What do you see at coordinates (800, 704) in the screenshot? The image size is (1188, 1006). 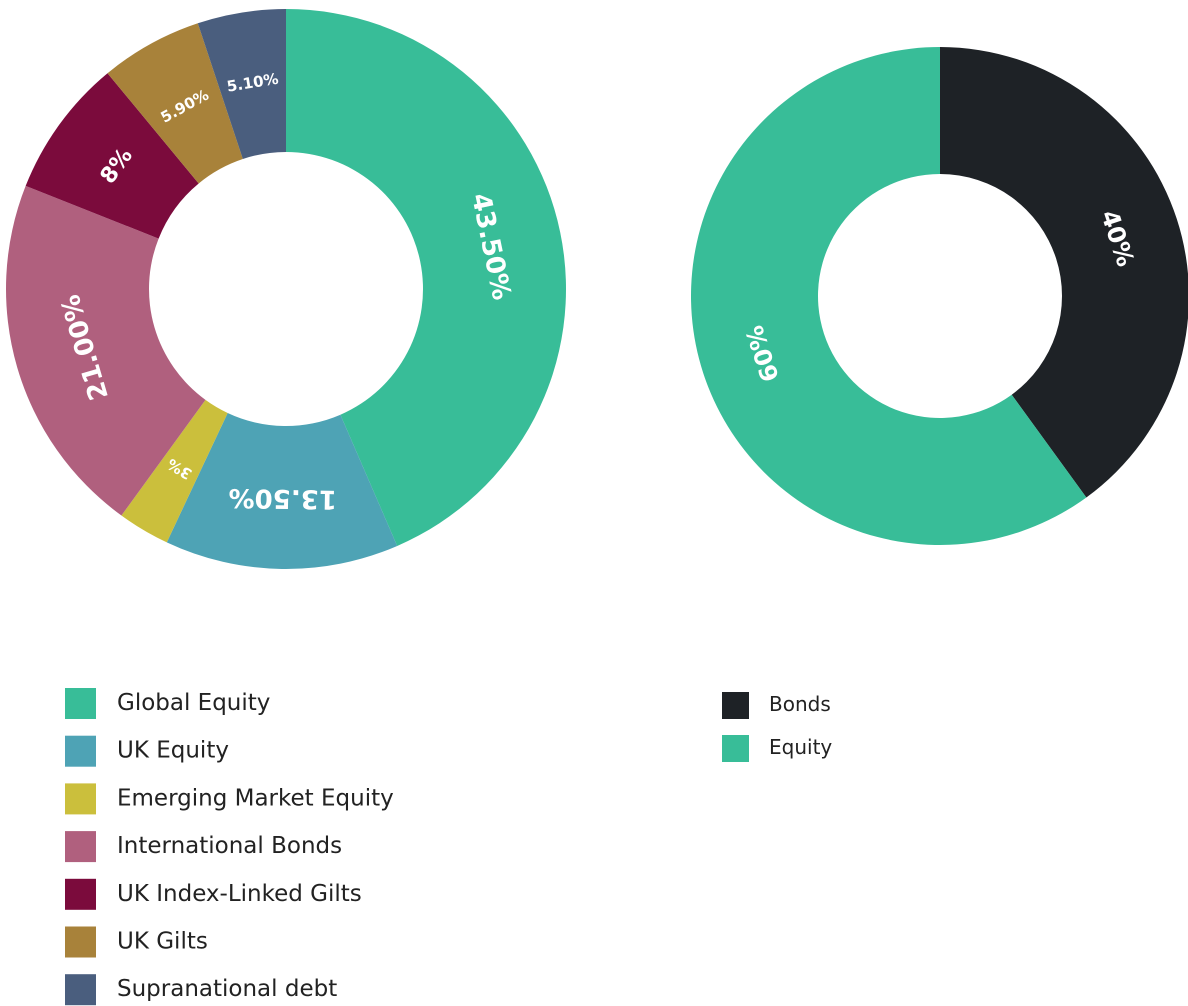 I see `legend-label: Bonds` at bounding box center [800, 704].